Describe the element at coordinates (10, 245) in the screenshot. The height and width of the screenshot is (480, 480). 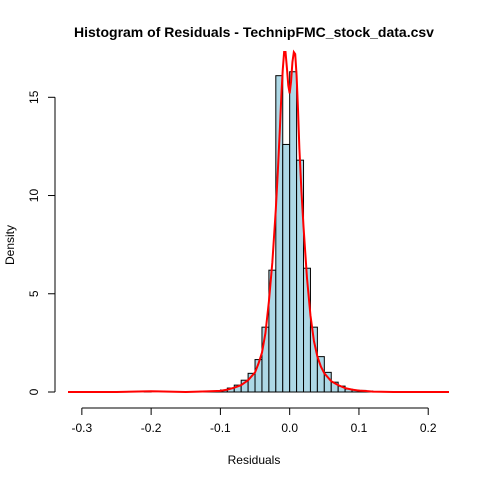
I see `y-axis-label: Density` at that location.